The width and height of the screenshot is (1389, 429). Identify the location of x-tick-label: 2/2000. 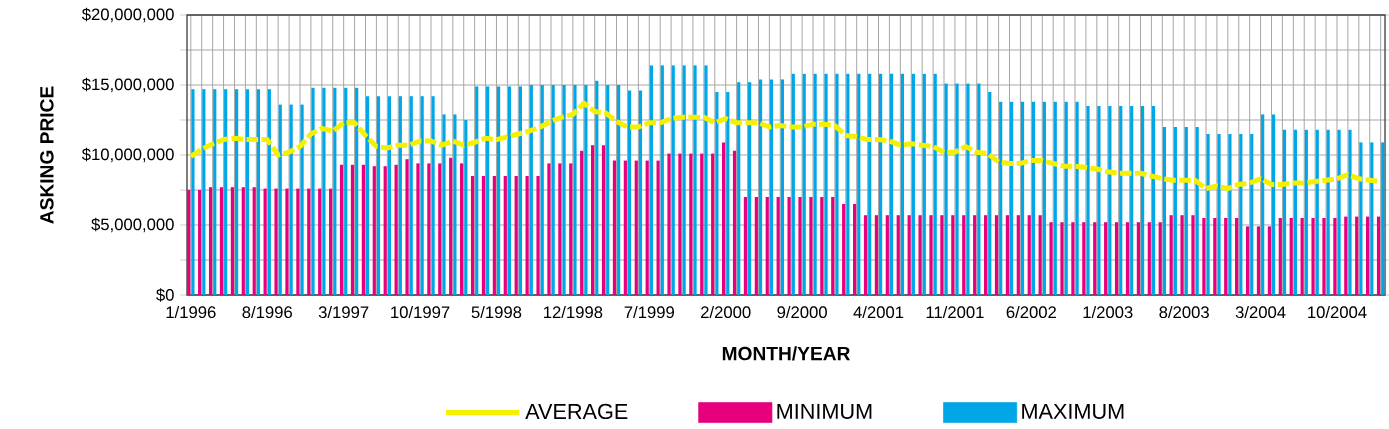
(726, 312).